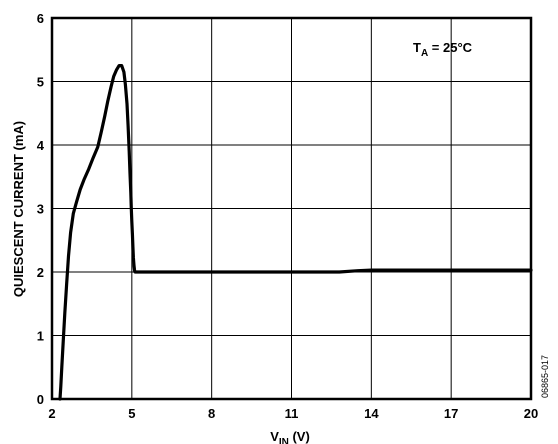 The height and width of the screenshot is (444, 558). I want to click on y-tick-label: 3, so click(40, 209).